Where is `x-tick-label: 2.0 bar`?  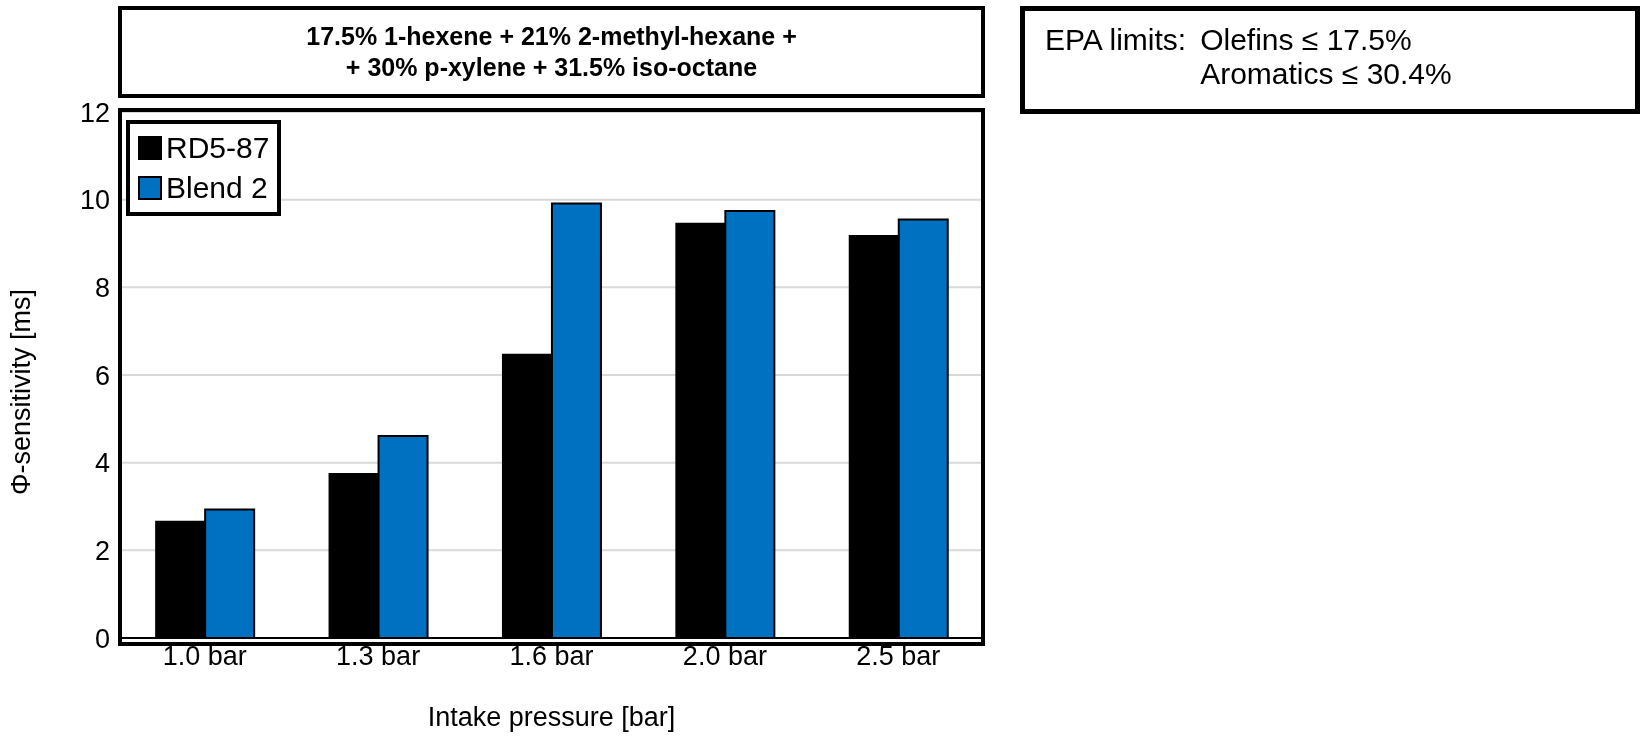
x-tick-label: 2.0 bar is located at coordinates (724, 656).